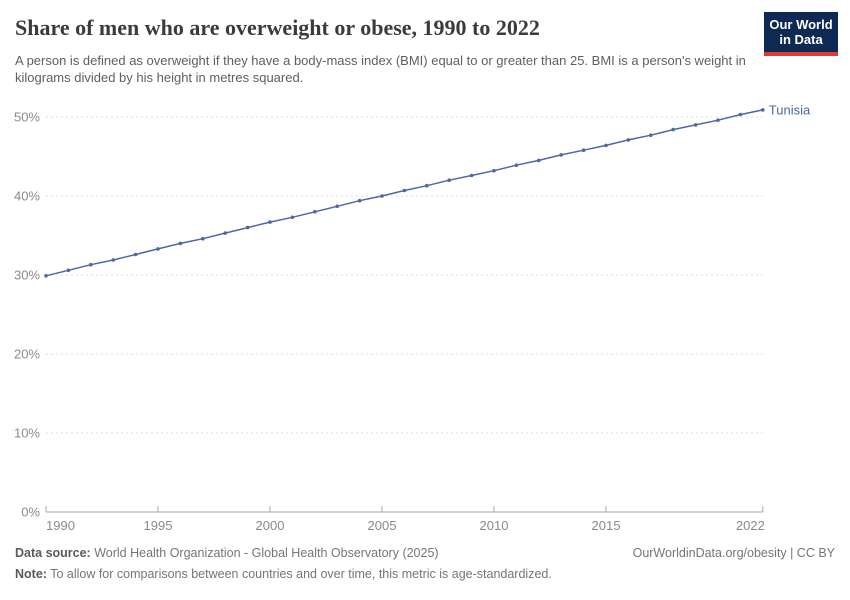 The width and height of the screenshot is (850, 600). Describe the element at coordinates (801, 24) in the screenshot. I see `owid-logo-line1: Our World` at that location.